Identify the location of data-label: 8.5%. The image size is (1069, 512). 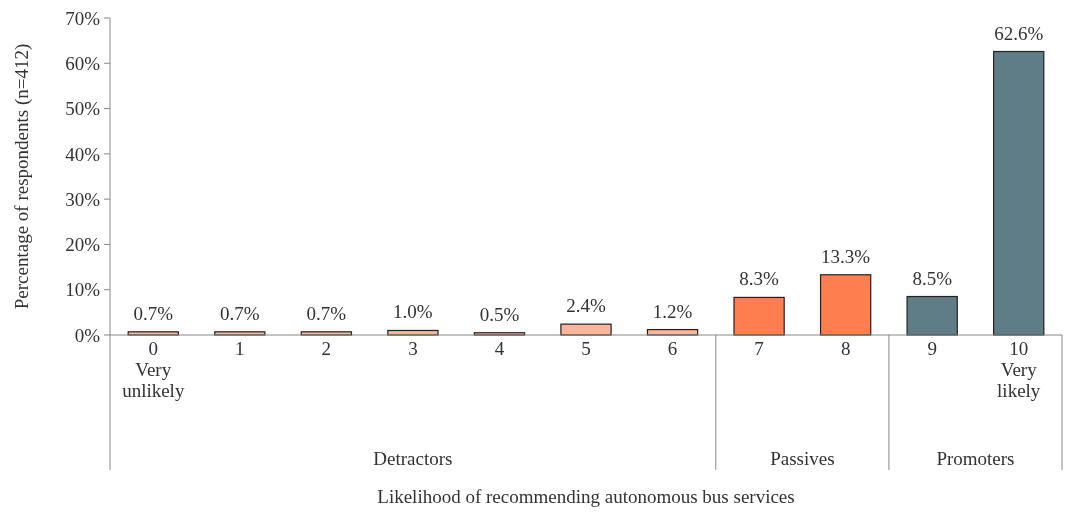
(932, 278).